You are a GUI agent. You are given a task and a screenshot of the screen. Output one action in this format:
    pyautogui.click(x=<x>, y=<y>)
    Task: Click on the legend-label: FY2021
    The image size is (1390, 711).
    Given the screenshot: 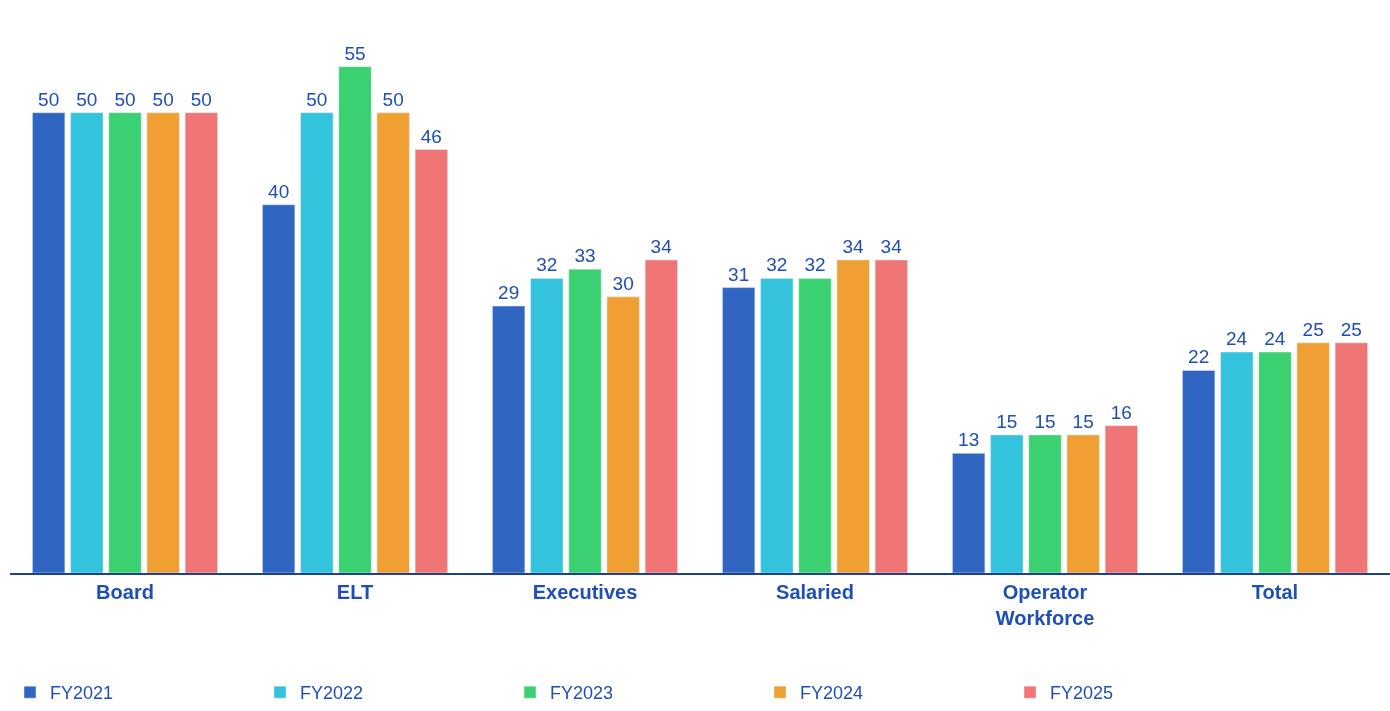 What is the action you would take?
    pyautogui.click(x=82, y=693)
    